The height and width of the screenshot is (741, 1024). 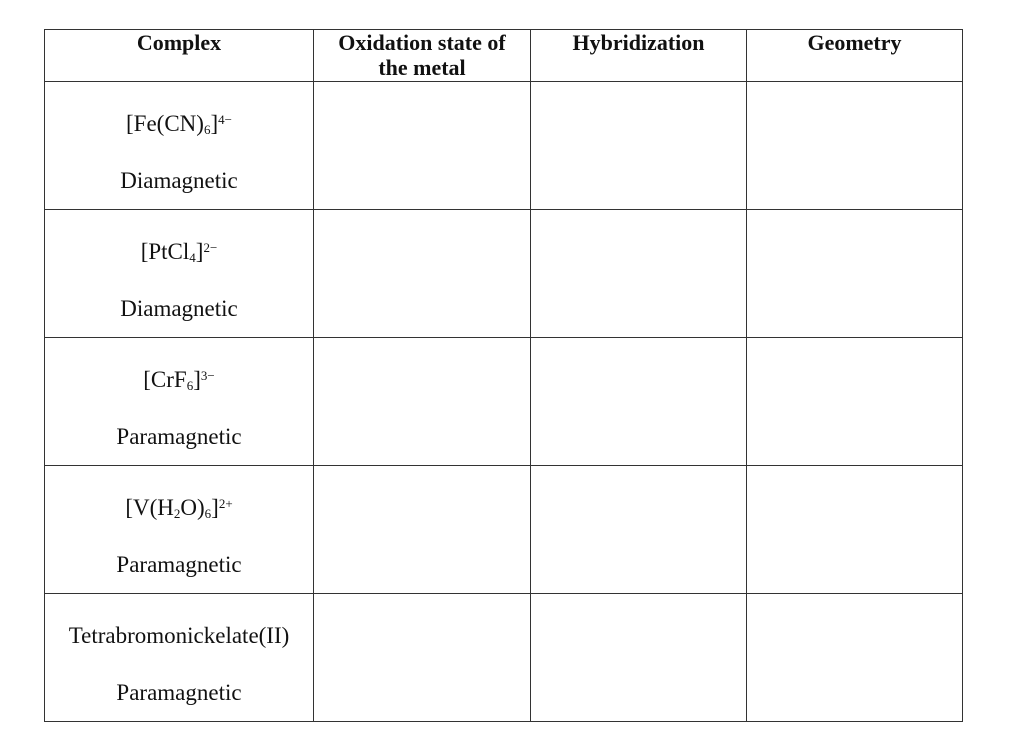 What do you see at coordinates (165, 379) in the screenshot?
I see `formula-part: [CrF` at bounding box center [165, 379].